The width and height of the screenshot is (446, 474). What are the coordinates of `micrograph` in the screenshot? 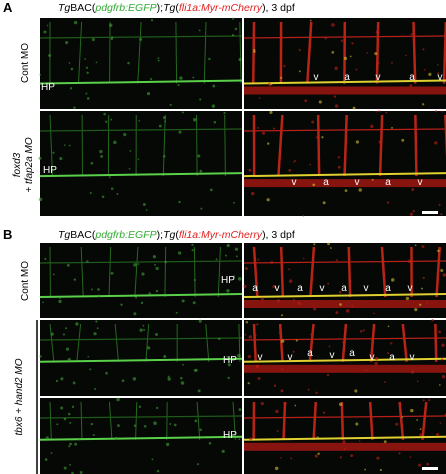 It's located at (141, 436).